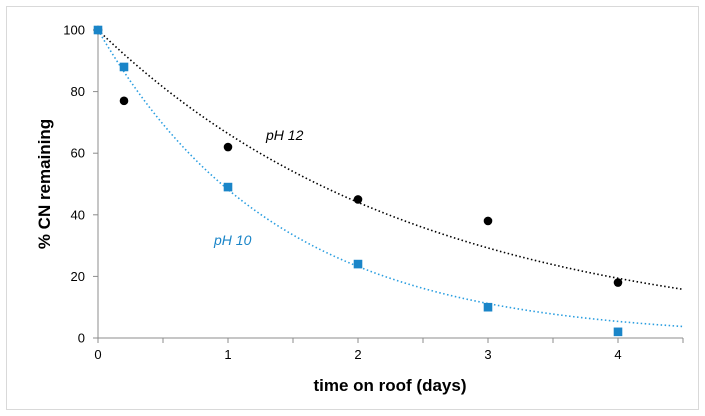 This screenshot has width=705, height=416. I want to click on x-axis-ticks: 0 1 2 3 4, so click(389, 350).